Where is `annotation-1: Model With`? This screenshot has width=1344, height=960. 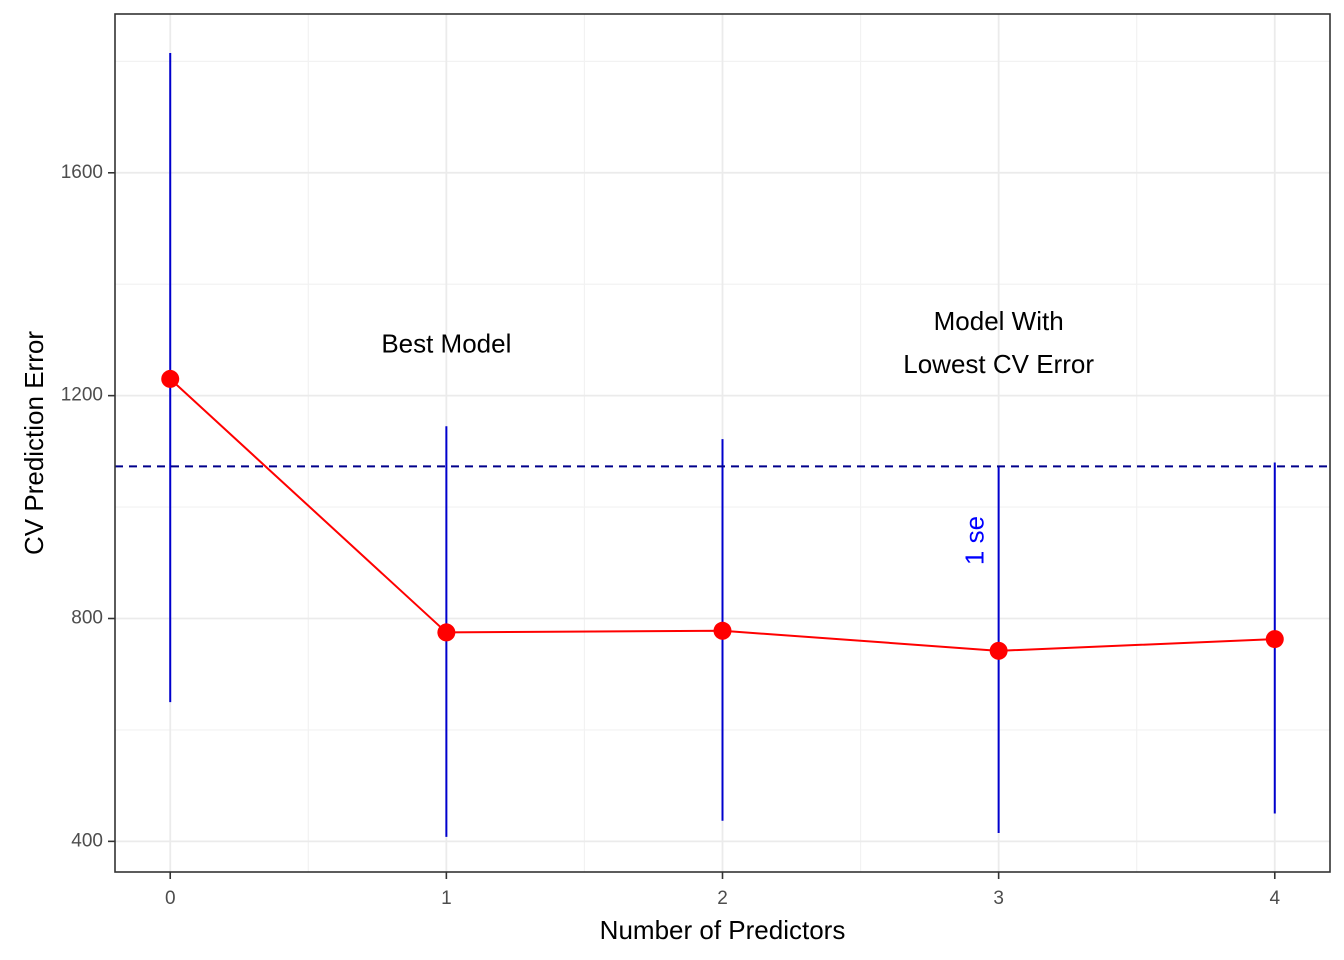
annotation-1: Model With is located at coordinates (999, 321).